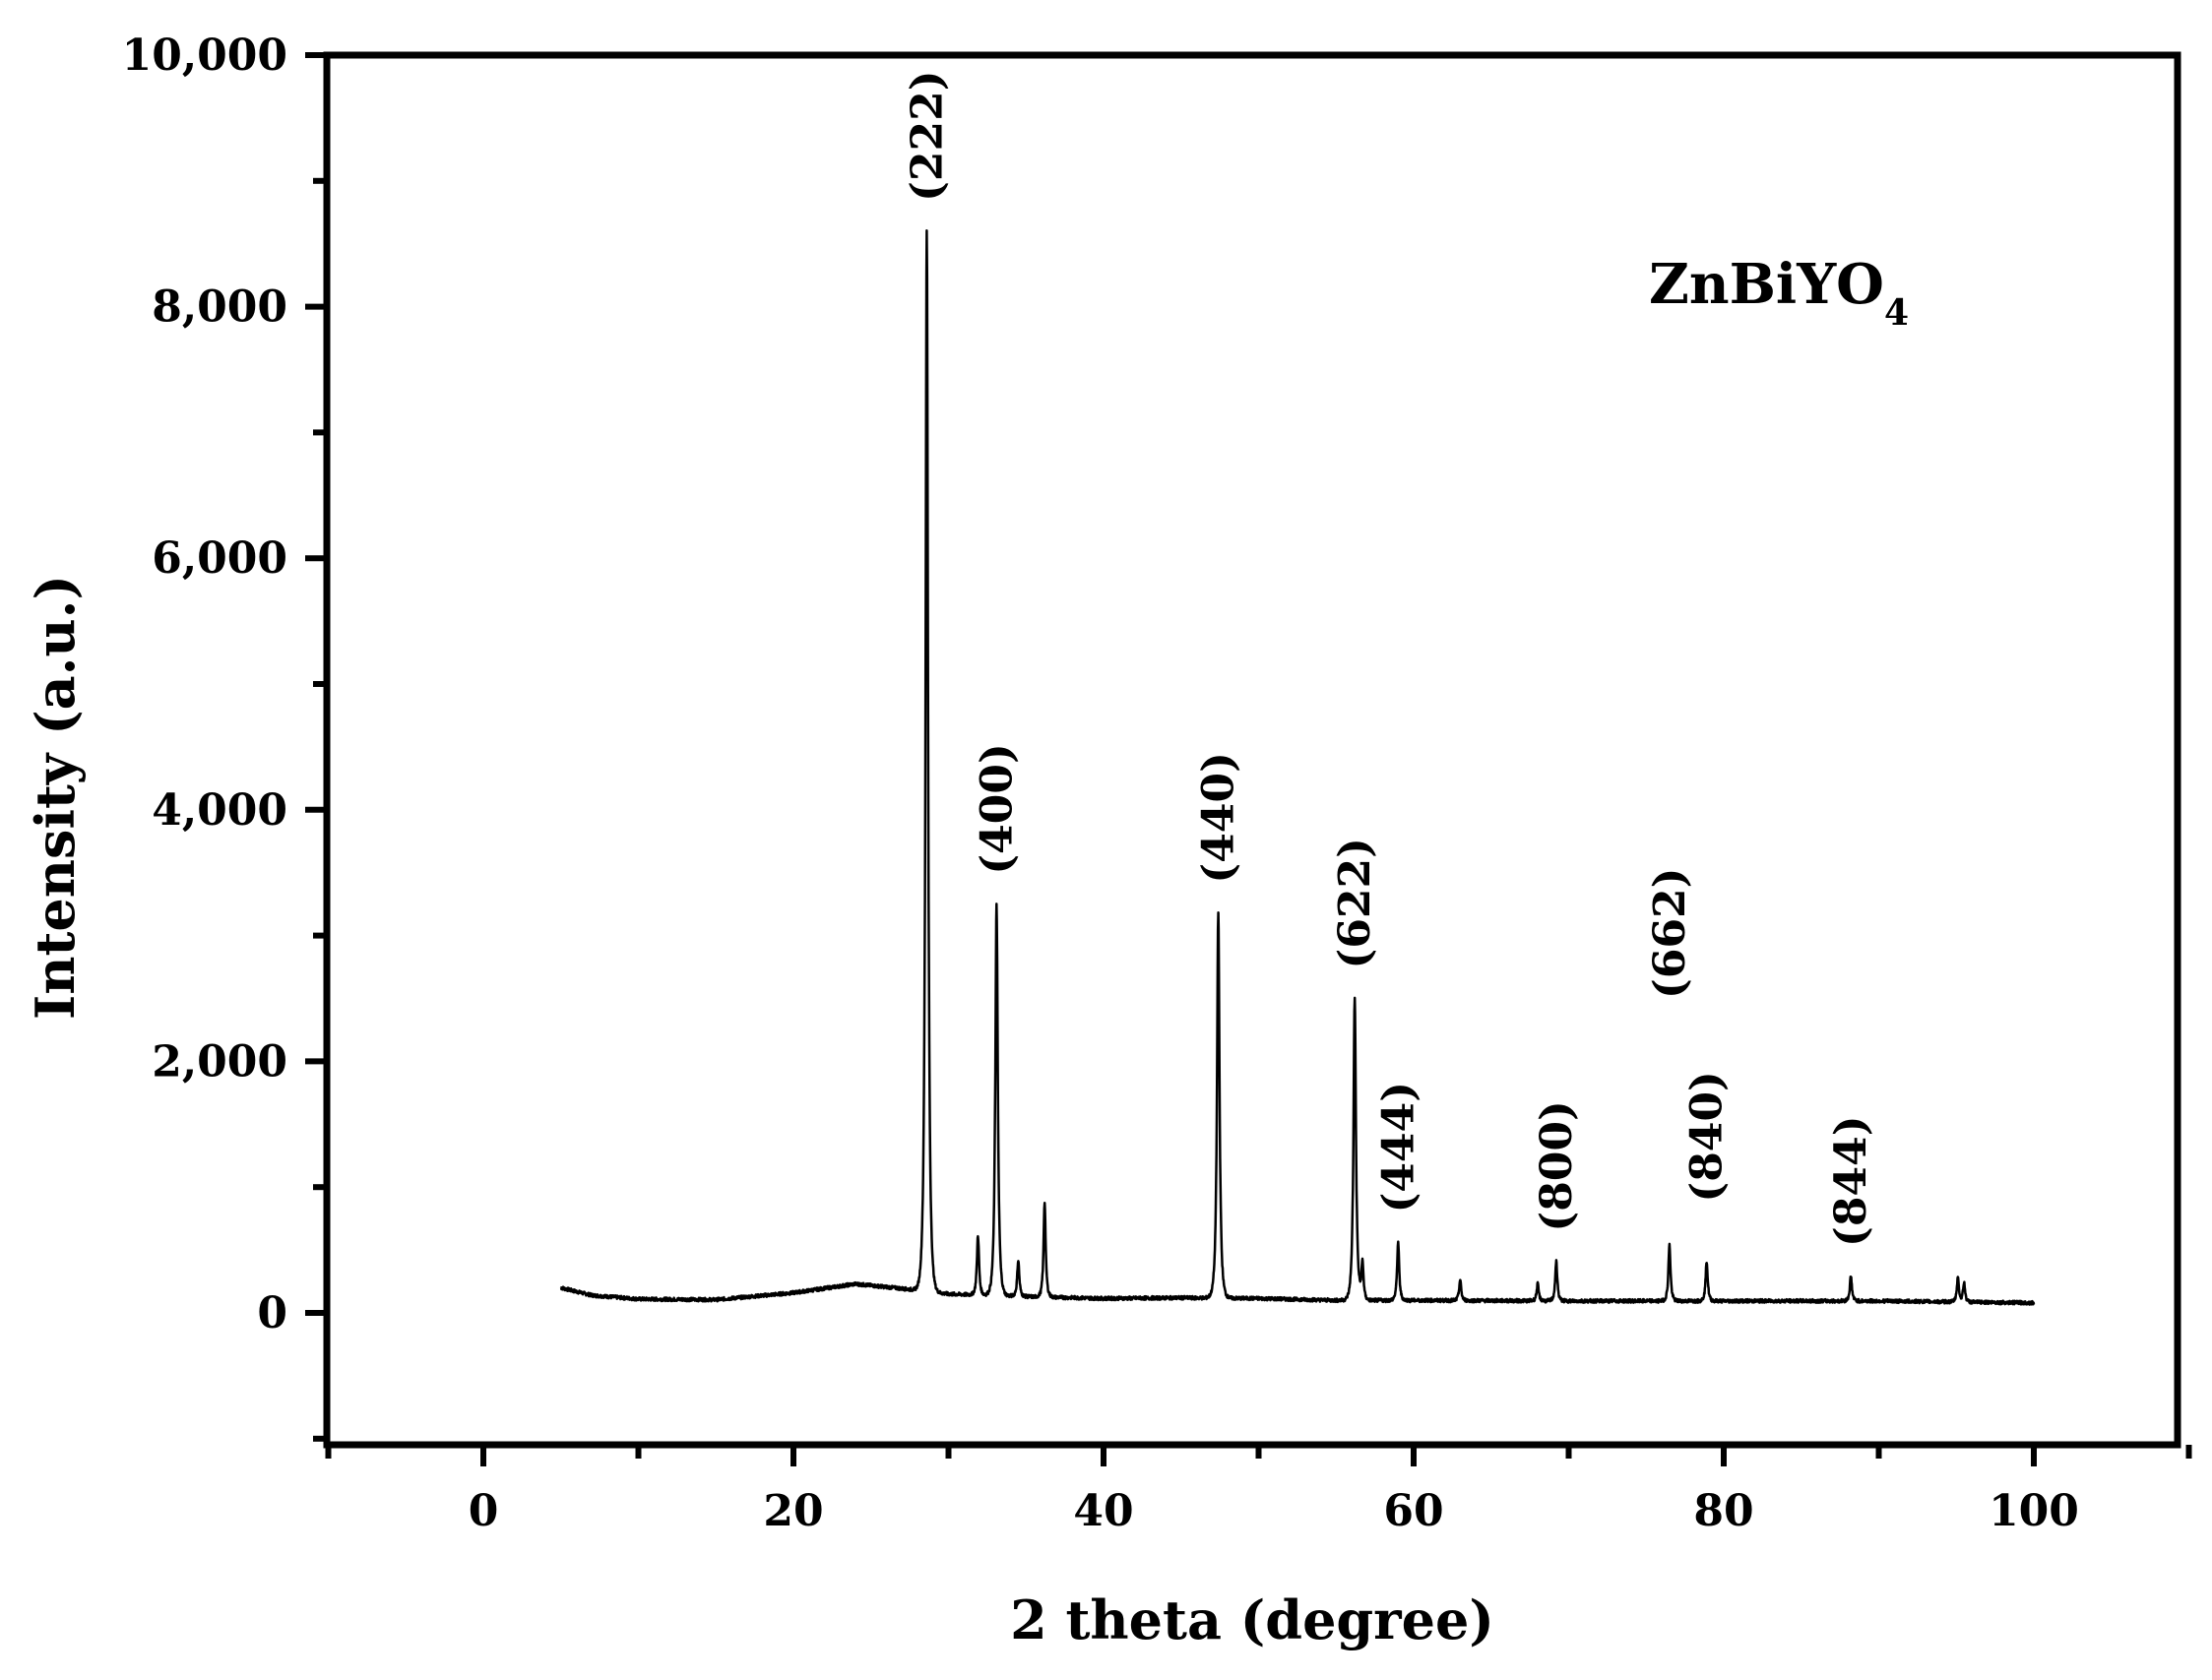 The height and width of the screenshot is (1680, 2212). What do you see at coordinates (1103, 1511) in the screenshot?
I see `x-tick-label: 40` at bounding box center [1103, 1511].